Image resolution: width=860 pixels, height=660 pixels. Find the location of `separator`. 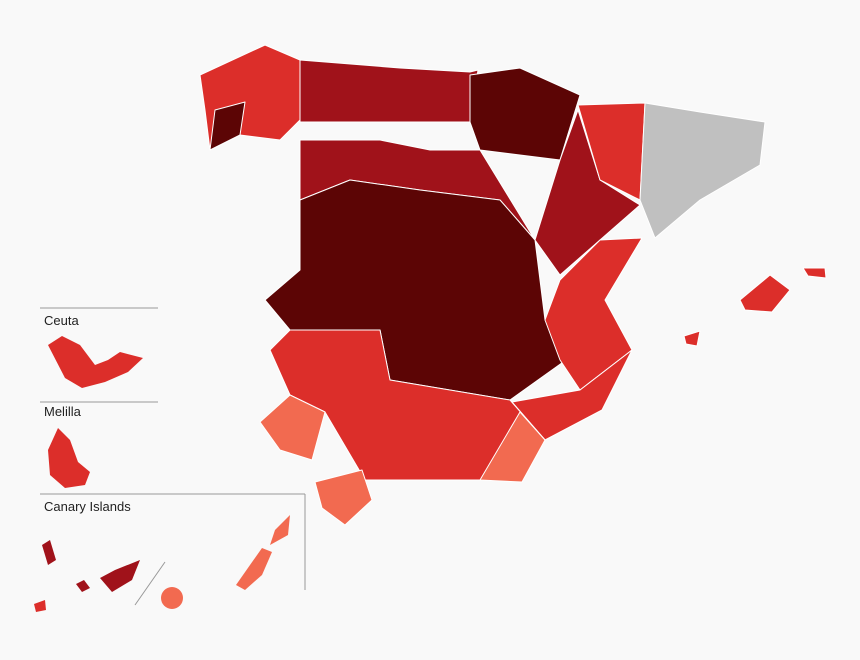

separator is located at coordinates (150, 583).